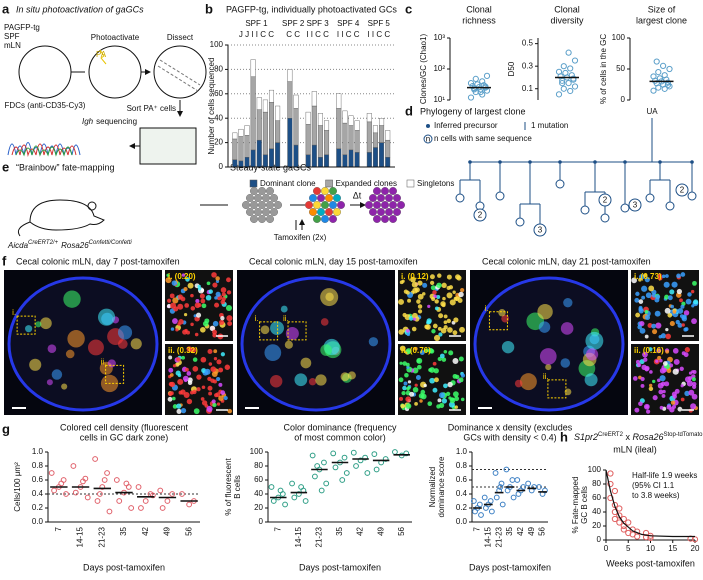  What do you see at coordinates (416, 350) in the screenshot?
I see `inset-label: ii. (0.76)` at bounding box center [416, 350].